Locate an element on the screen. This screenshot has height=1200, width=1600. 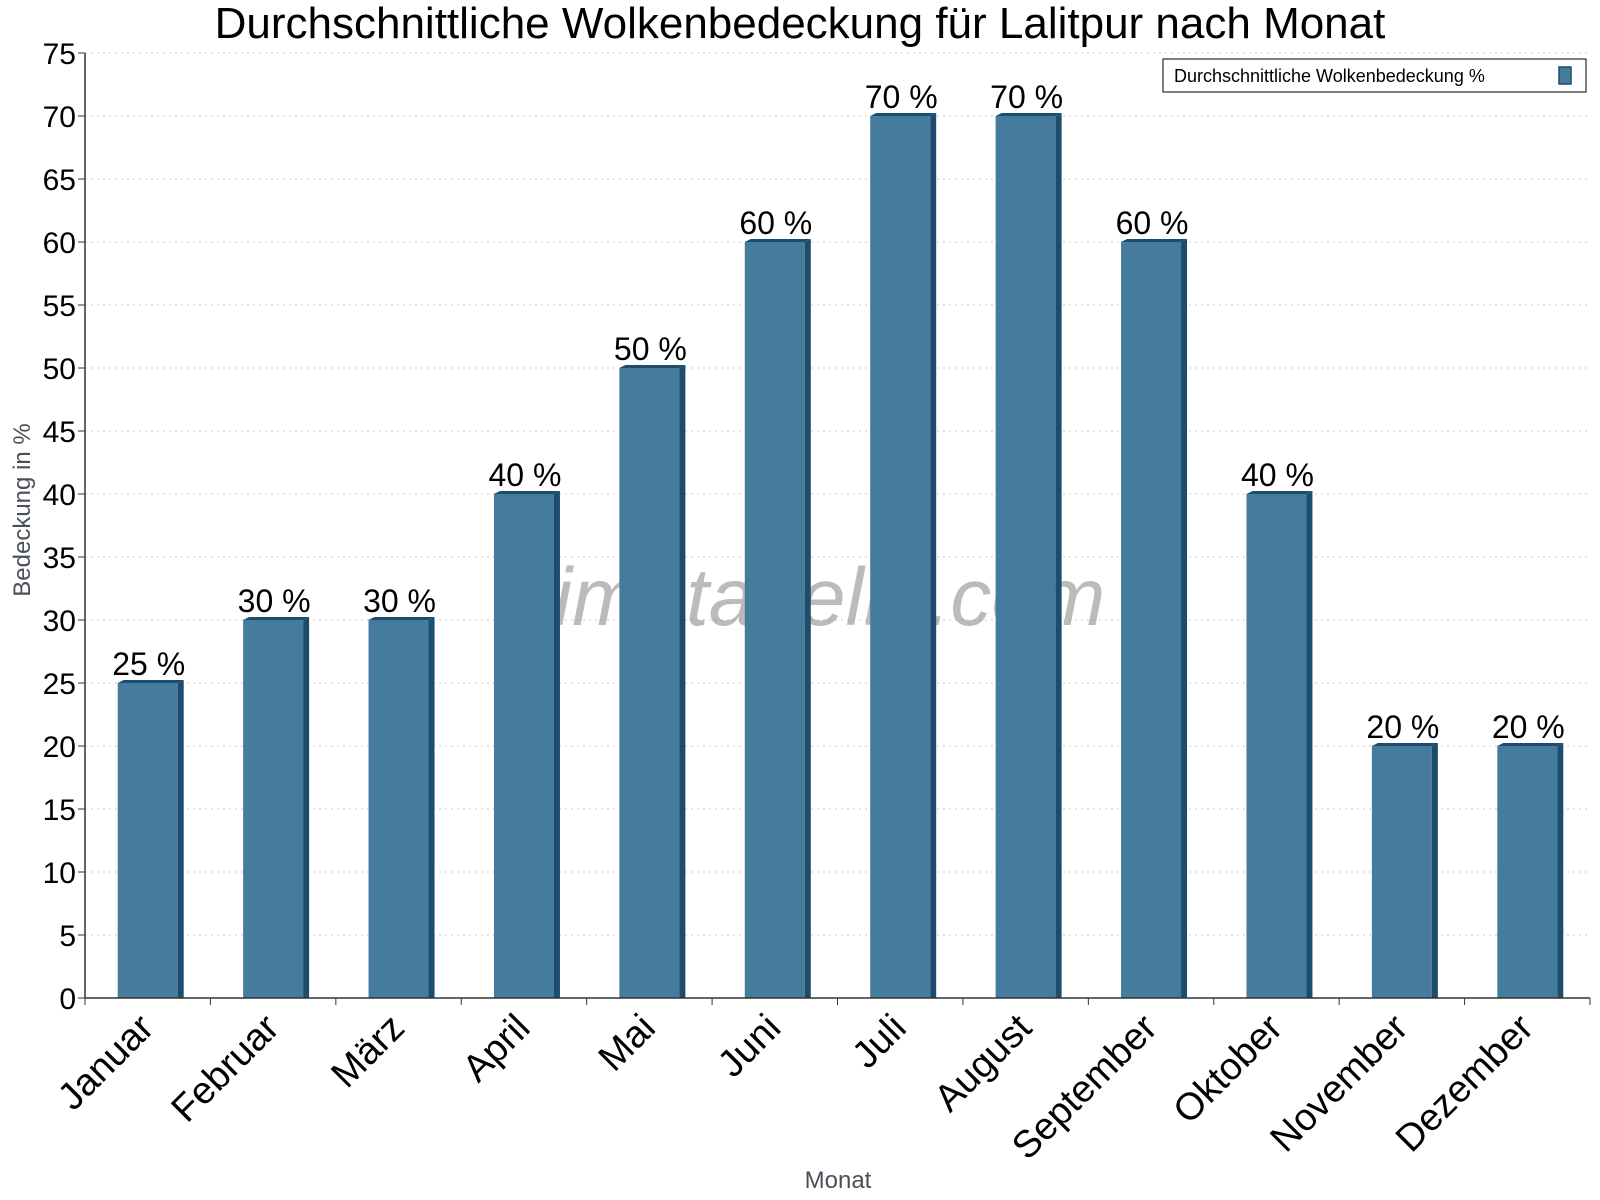
x-axis-label: Monat is located at coordinates (838, 1180).